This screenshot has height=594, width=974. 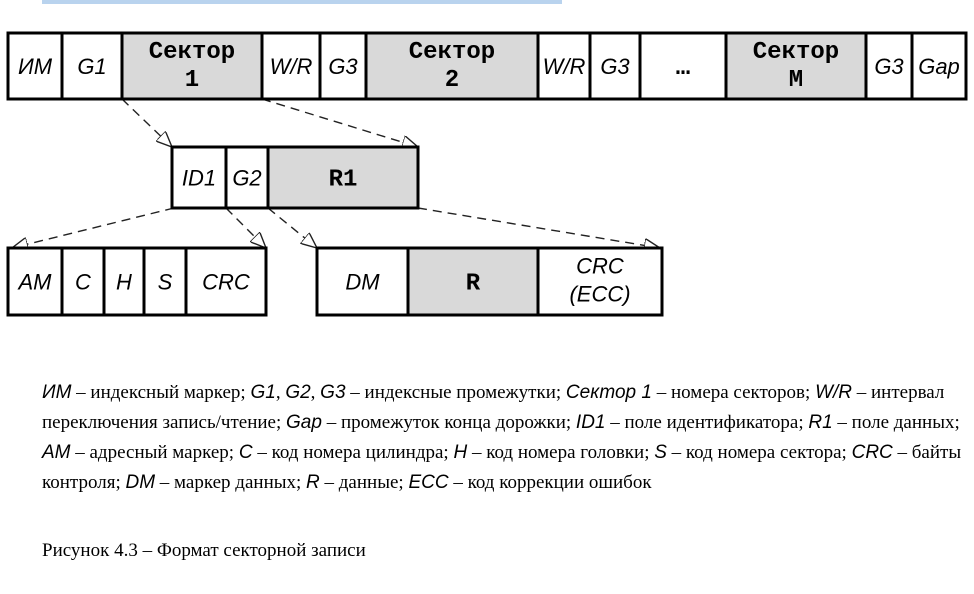 I want to click on legend-term-ecc: ECC, so click(x=428, y=482).